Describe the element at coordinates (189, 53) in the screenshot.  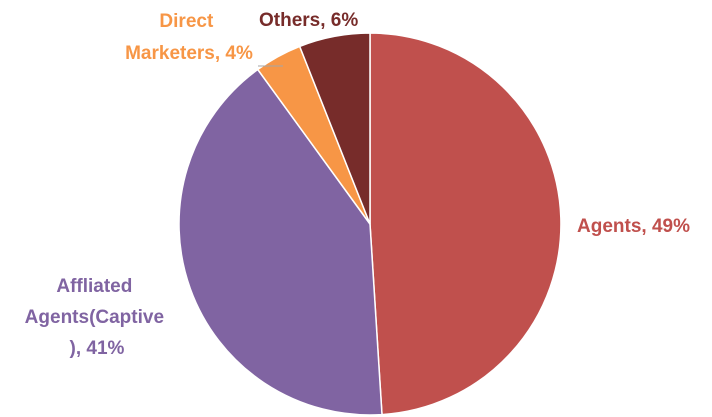
I see `slice-label-direct-marketers-line-2: Marketers, 4%` at that location.